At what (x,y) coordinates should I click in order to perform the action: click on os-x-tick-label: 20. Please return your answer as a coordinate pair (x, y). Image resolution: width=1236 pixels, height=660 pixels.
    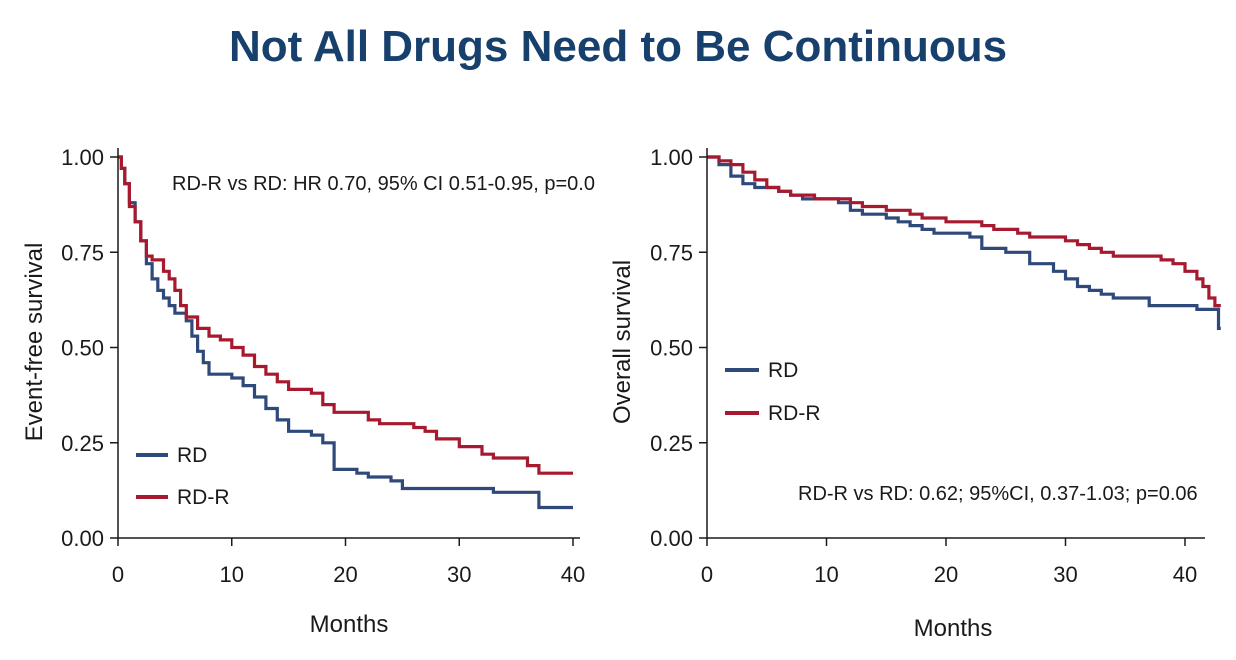
    Looking at the image, I should click on (946, 574).